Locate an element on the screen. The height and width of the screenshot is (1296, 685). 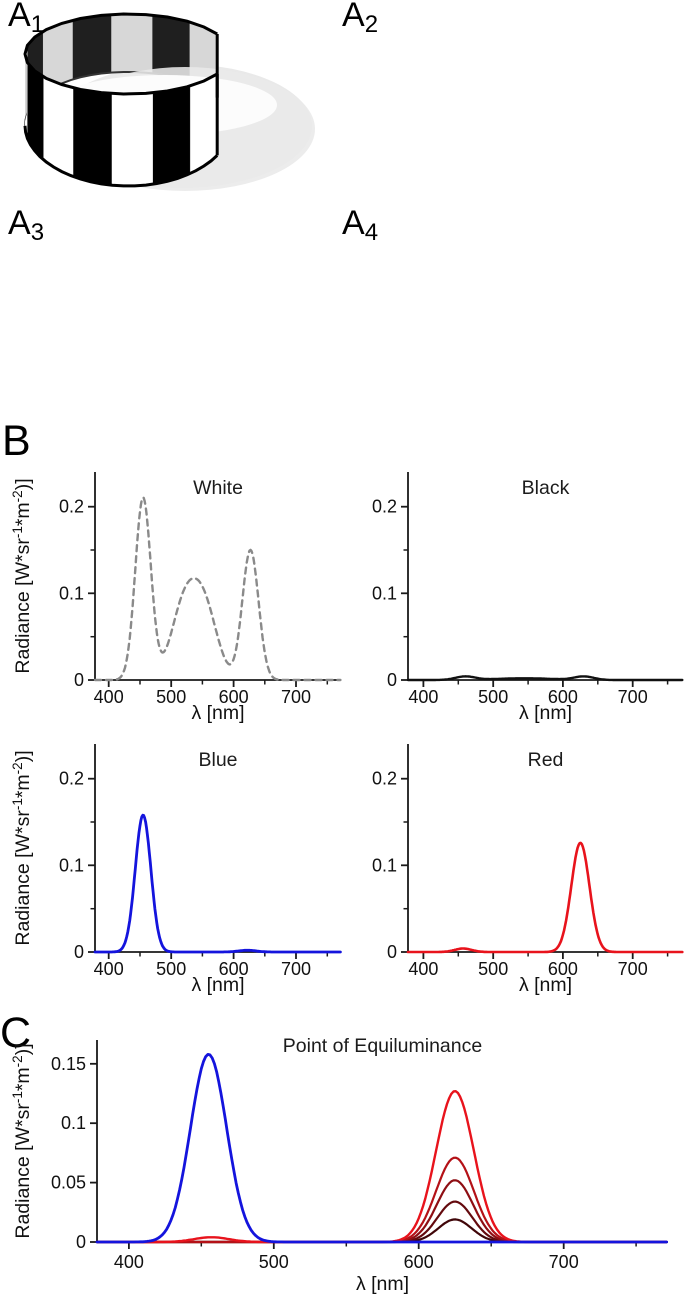
panel-a2-label: A2 is located at coordinates (360, 19).